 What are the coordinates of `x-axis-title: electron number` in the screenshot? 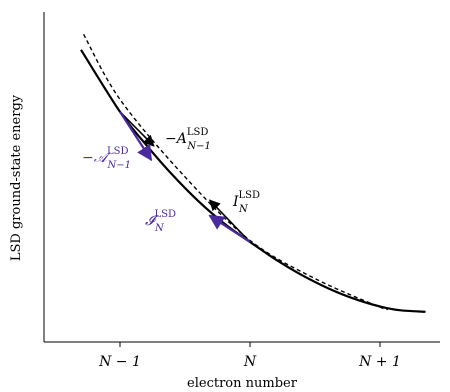 It's located at (242, 383).